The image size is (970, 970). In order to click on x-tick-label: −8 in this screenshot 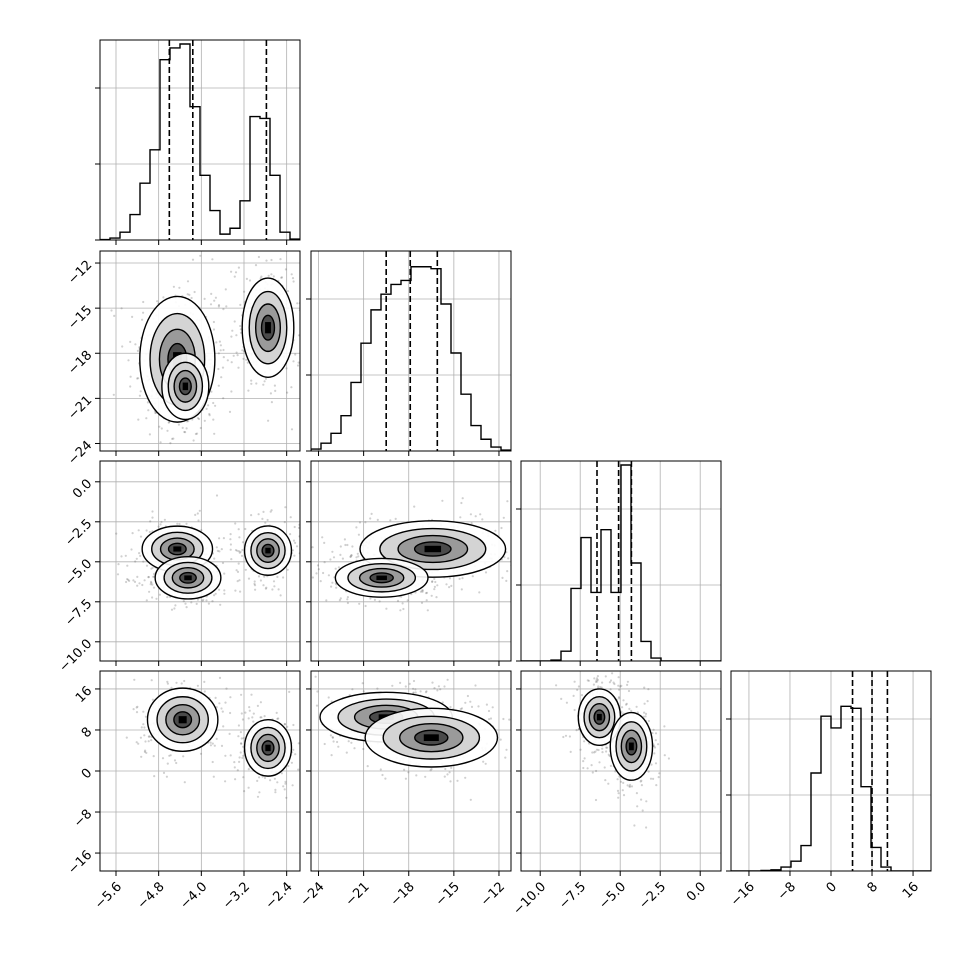, I will do `click(787, 891)`.